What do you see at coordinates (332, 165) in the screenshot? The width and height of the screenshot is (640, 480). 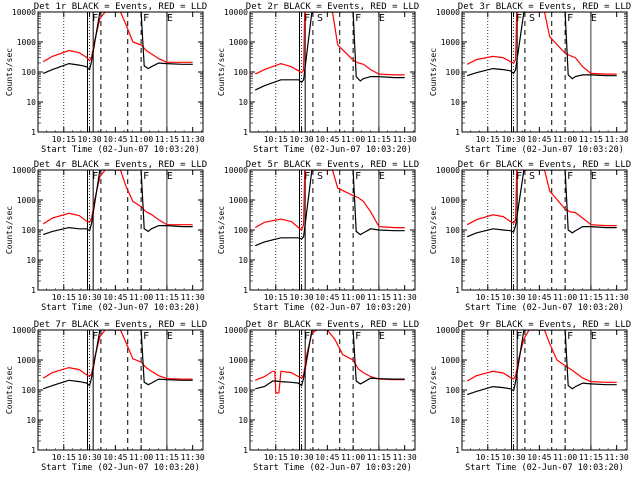 I see `panel-title: Det 5r BLACK = Events, RED = LLD` at bounding box center [332, 165].